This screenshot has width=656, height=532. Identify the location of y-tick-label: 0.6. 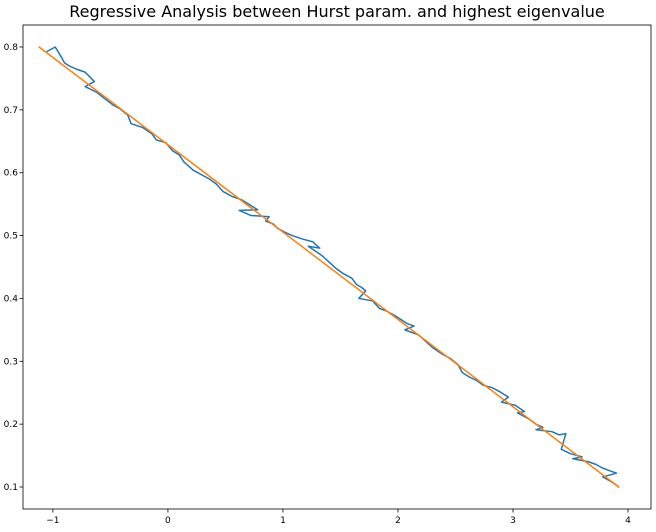
(11, 174).